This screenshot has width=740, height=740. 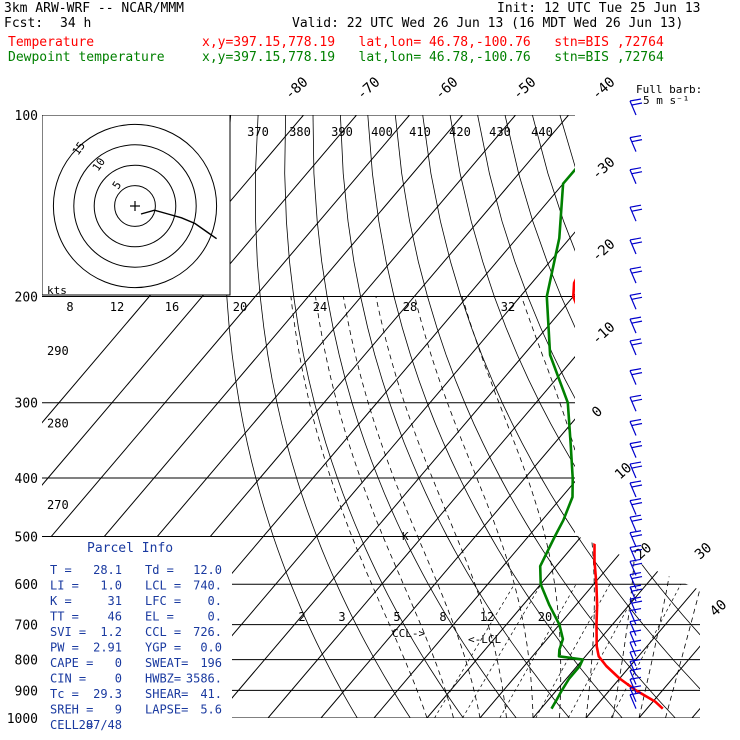 I want to click on ccl-marker: CCL->, so click(x=408, y=633).